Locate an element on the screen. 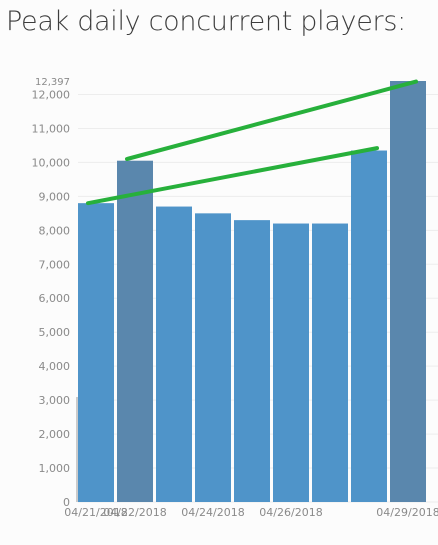 The image size is (438, 545). x-tick-label: 04/24/2018 is located at coordinates (212, 512).